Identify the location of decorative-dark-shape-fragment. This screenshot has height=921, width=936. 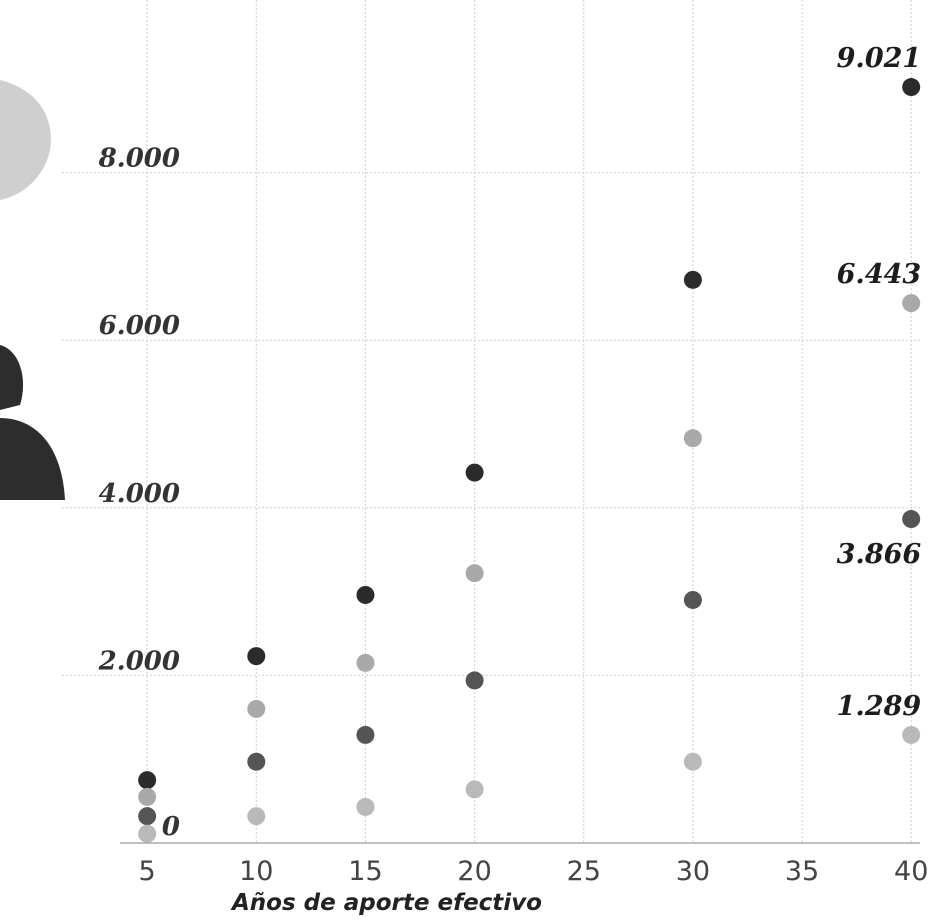
(12, 377).